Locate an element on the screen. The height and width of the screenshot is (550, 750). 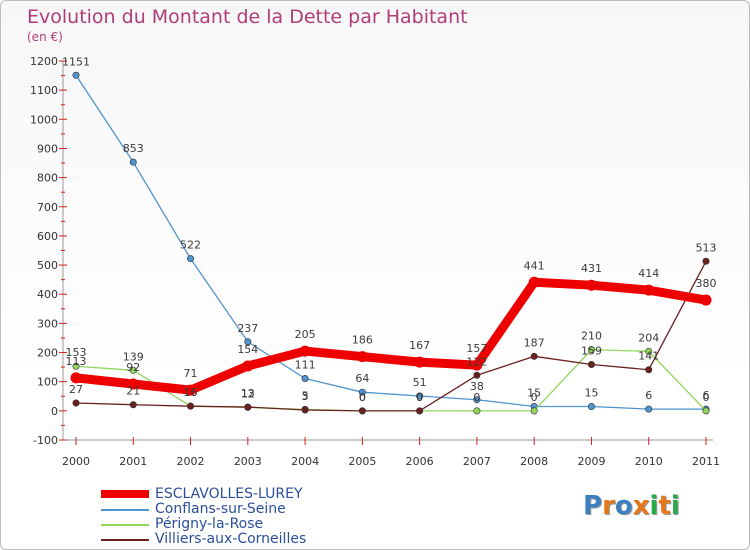
x-tick-label: 2001 is located at coordinates (133, 461).